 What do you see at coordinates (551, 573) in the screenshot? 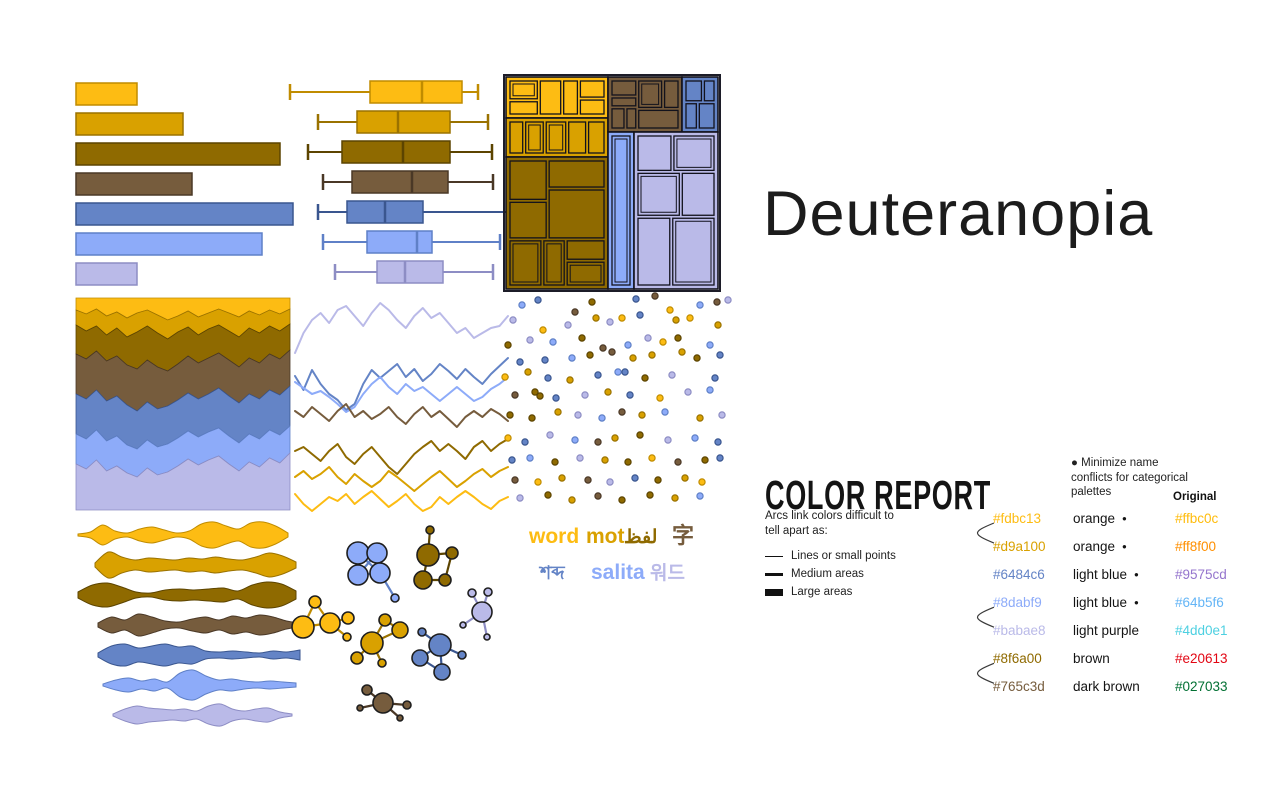
I see `word-cloud-word: শব্দ` at bounding box center [551, 573].